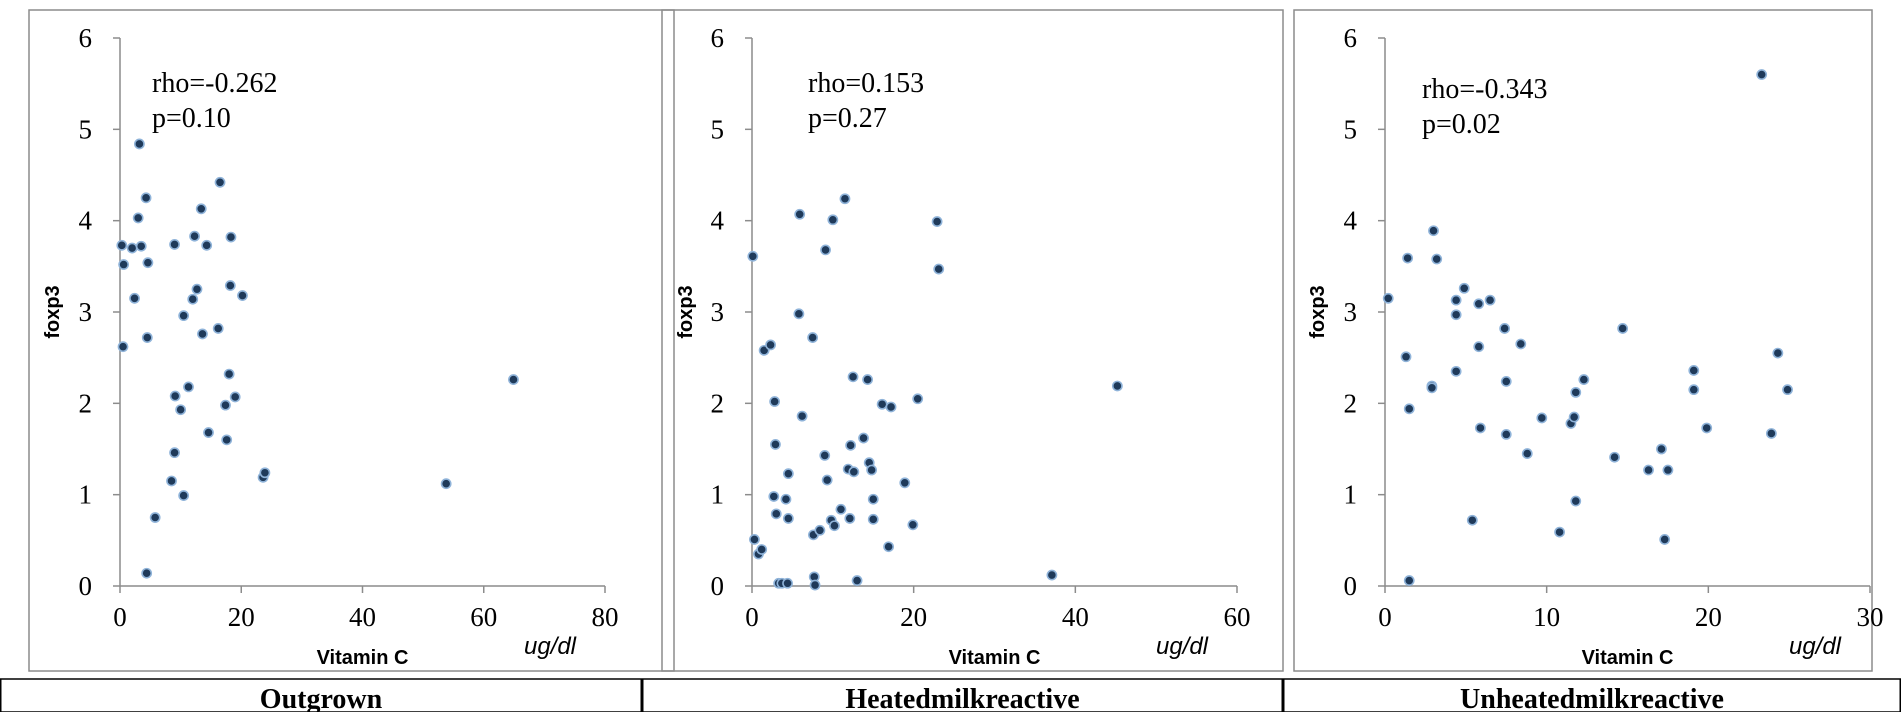  What do you see at coordinates (321, 695) in the screenshot?
I see `caption-cell: Outgrown` at bounding box center [321, 695].